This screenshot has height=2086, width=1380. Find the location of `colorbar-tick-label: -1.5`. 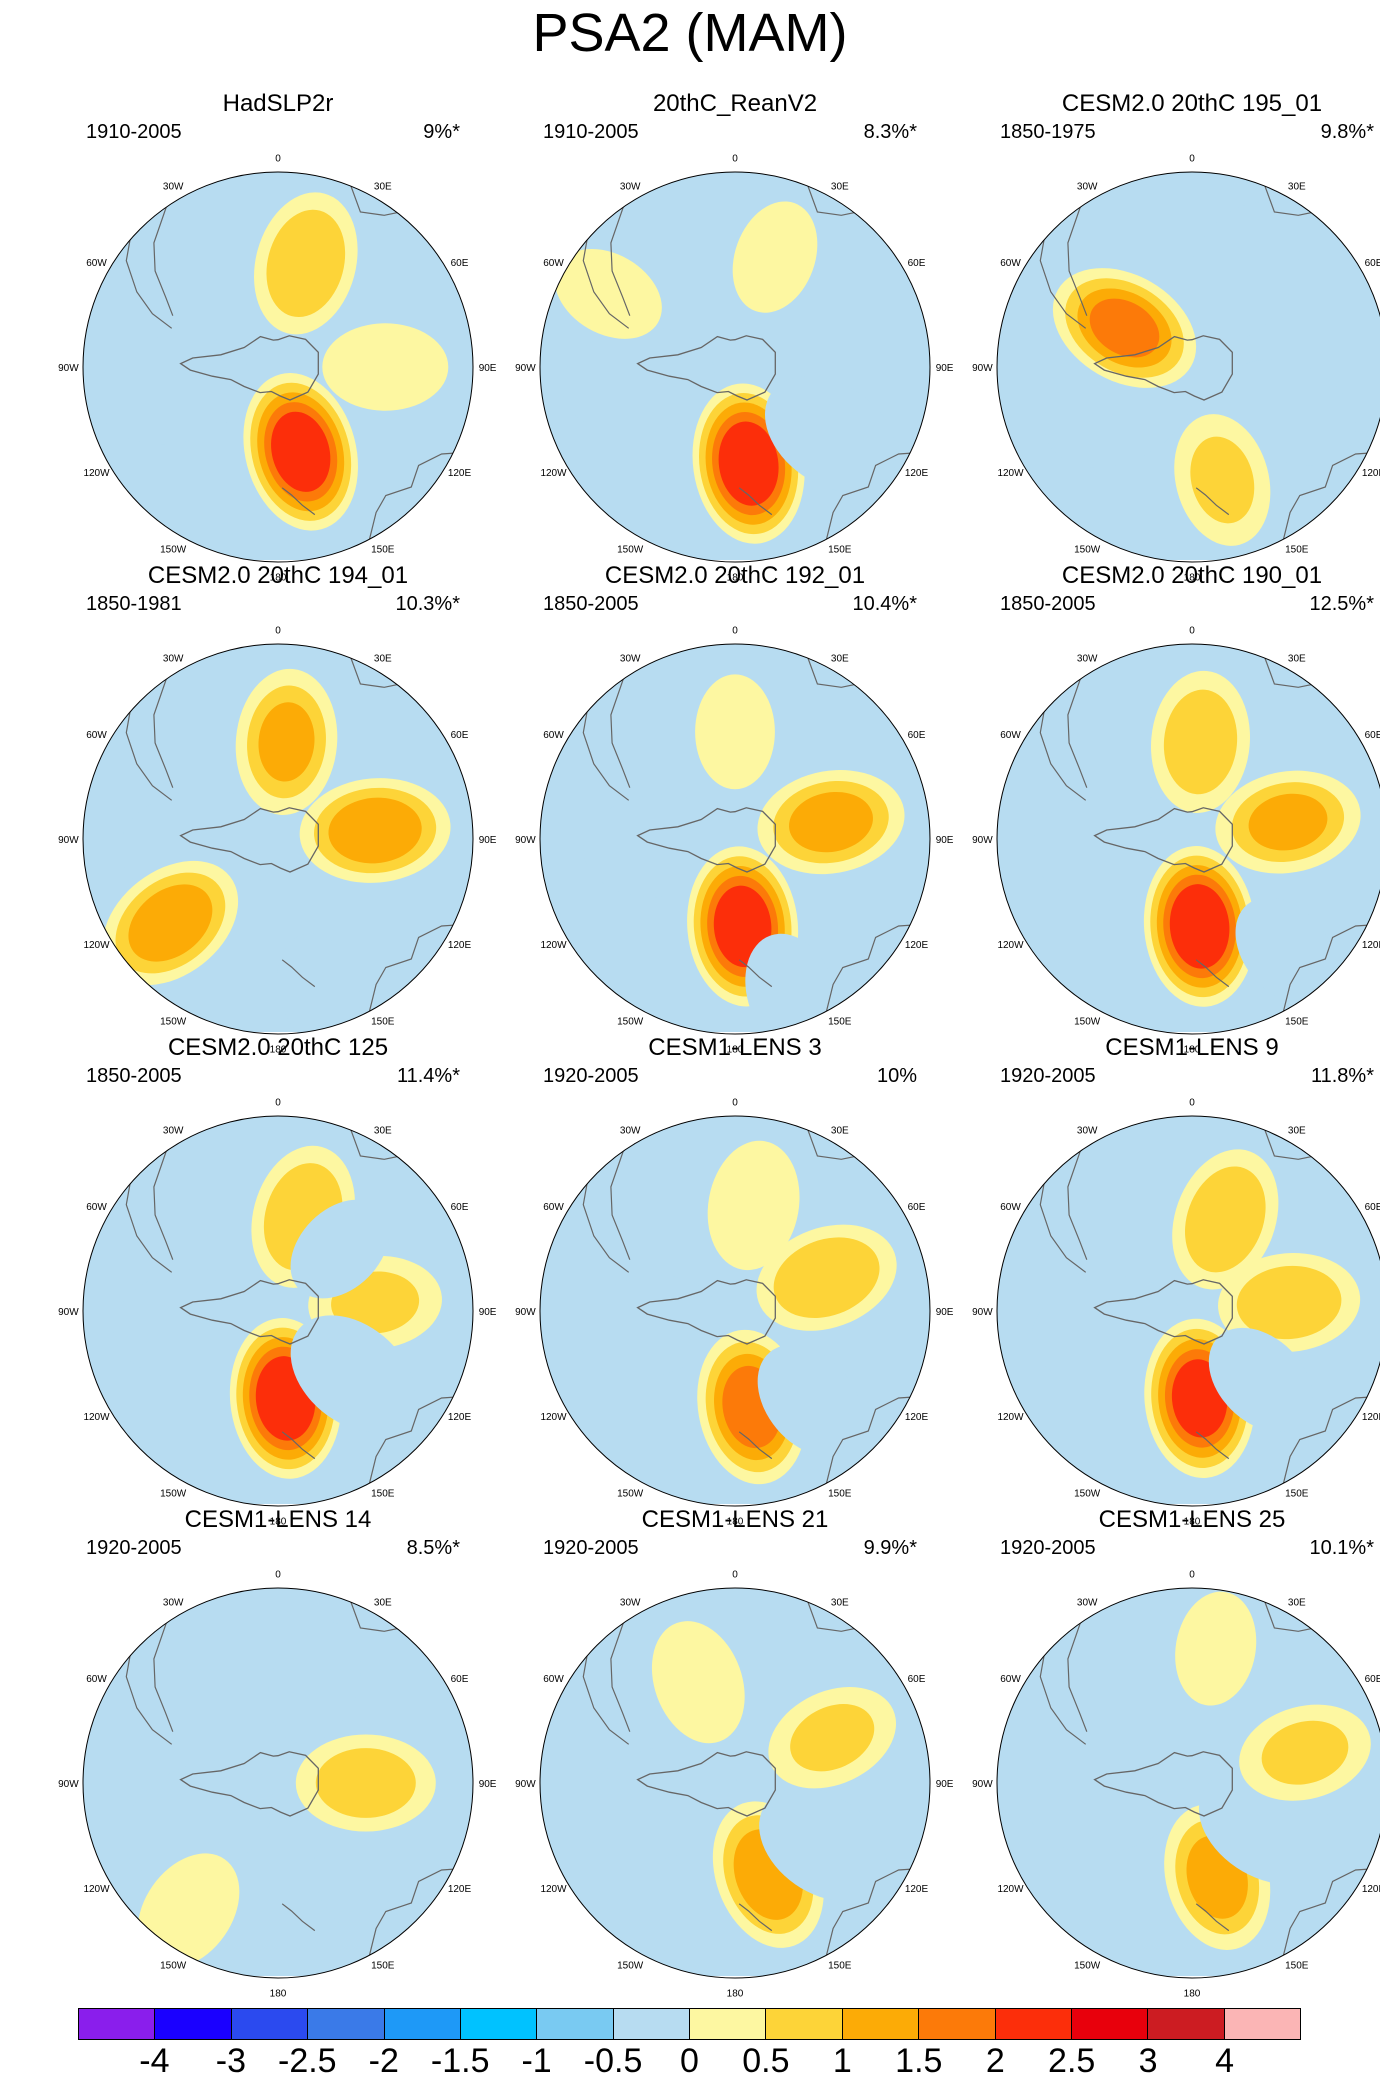

colorbar-tick-label: -1.5 is located at coordinates (460, 2061).